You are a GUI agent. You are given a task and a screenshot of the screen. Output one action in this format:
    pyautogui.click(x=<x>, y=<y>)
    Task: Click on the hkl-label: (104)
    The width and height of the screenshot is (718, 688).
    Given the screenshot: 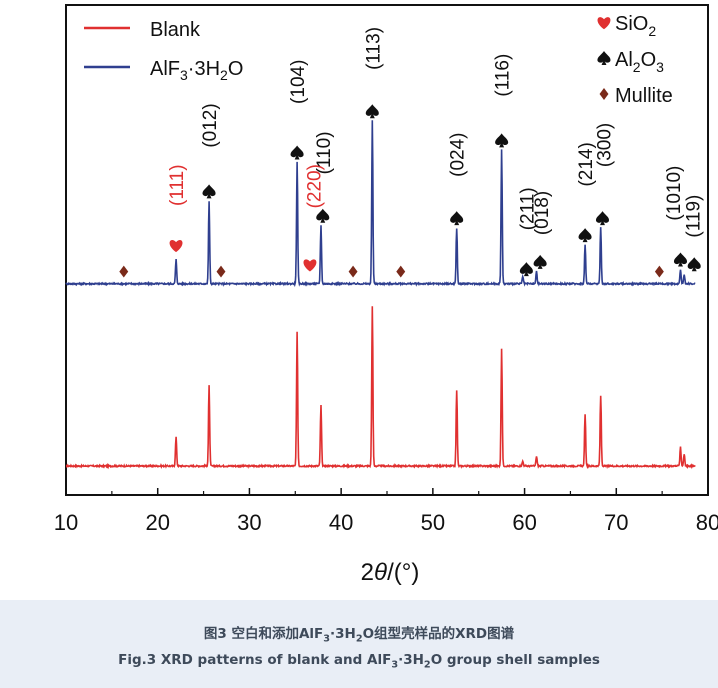 What is the action you would take?
    pyautogui.click(x=298, y=82)
    